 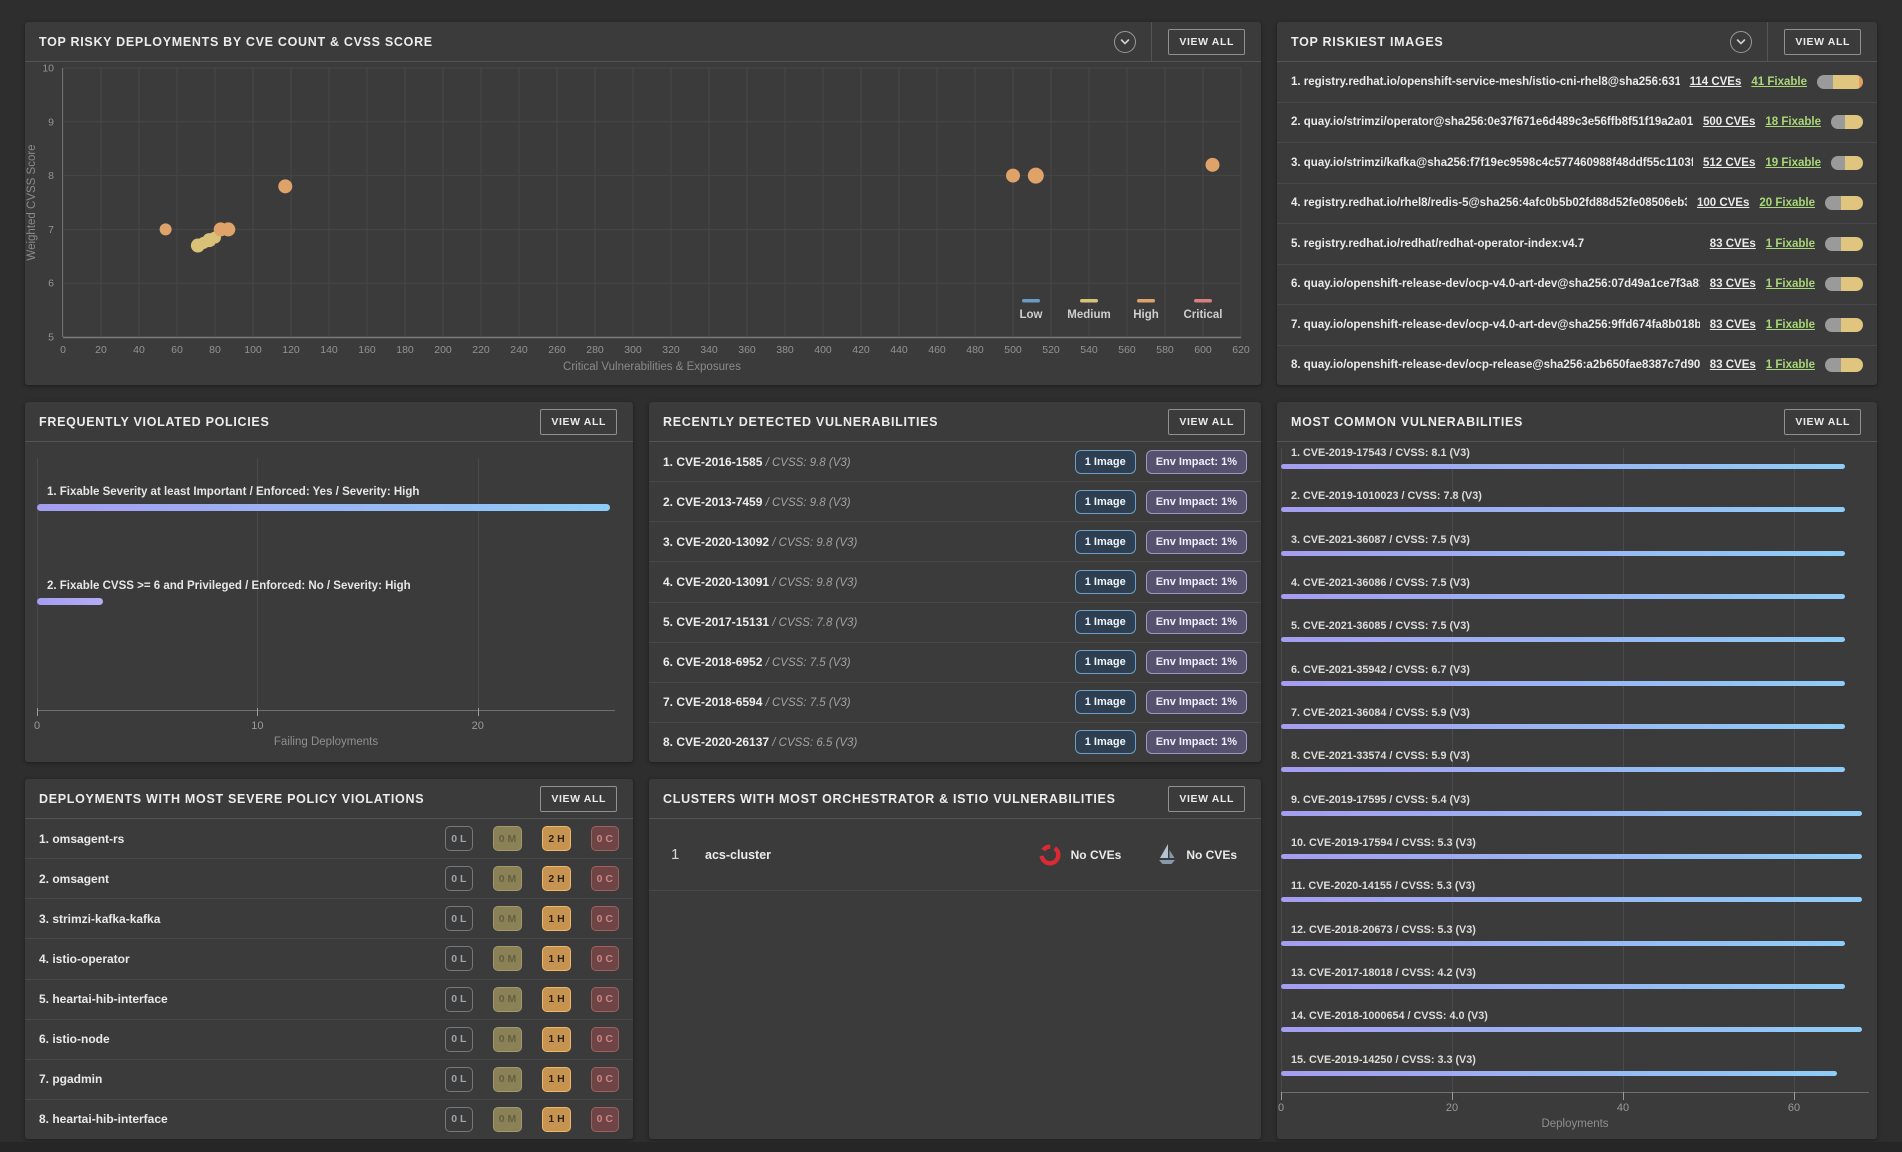 I want to click on cve-id-link: 2. CVE-2013-7459, so click(x=713, y=501).